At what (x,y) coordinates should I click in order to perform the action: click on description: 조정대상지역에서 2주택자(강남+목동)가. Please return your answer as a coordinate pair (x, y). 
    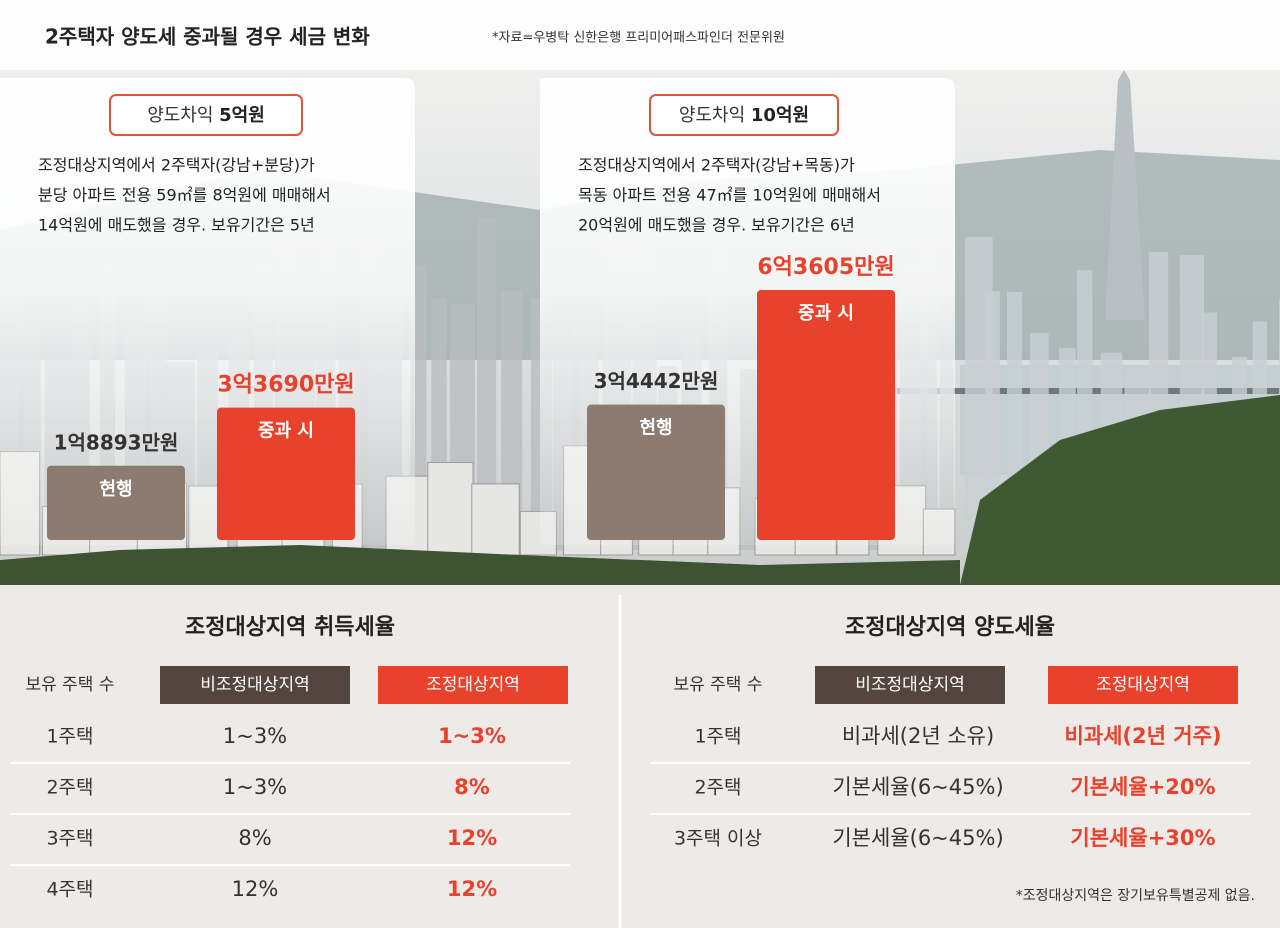
    Looking at the image, I should click on (716, 165).